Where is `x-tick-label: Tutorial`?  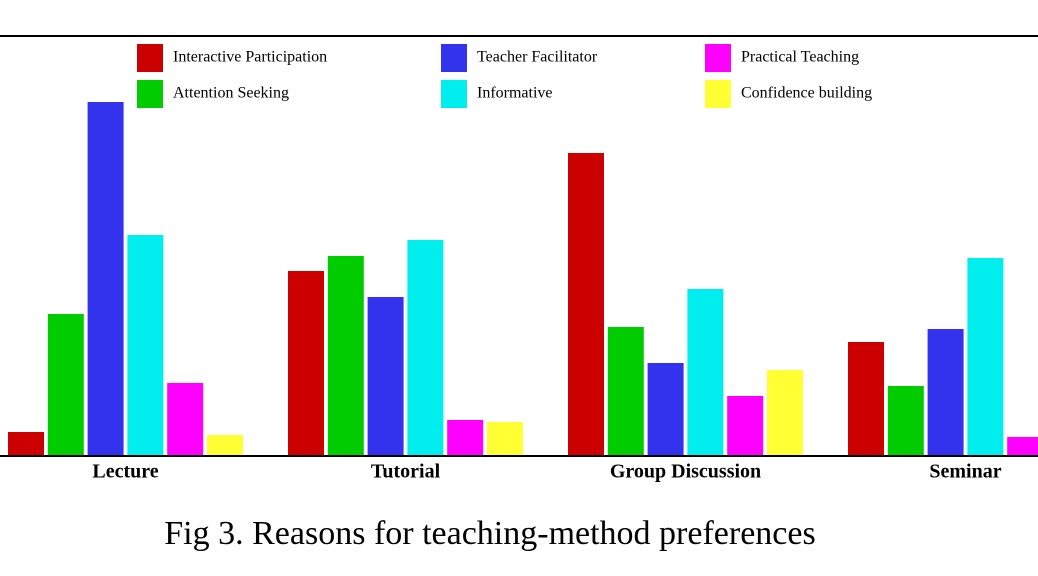
x-tick-label: Tutorial is located at coordinates (406, 472).